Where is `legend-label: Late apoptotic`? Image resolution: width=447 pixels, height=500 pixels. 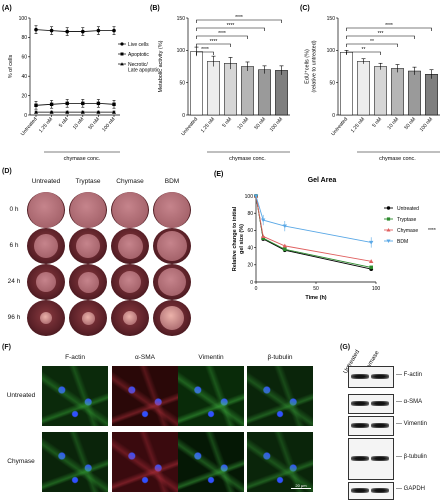
legend-label: Late apoptotic is located at coordinates (144, 71).